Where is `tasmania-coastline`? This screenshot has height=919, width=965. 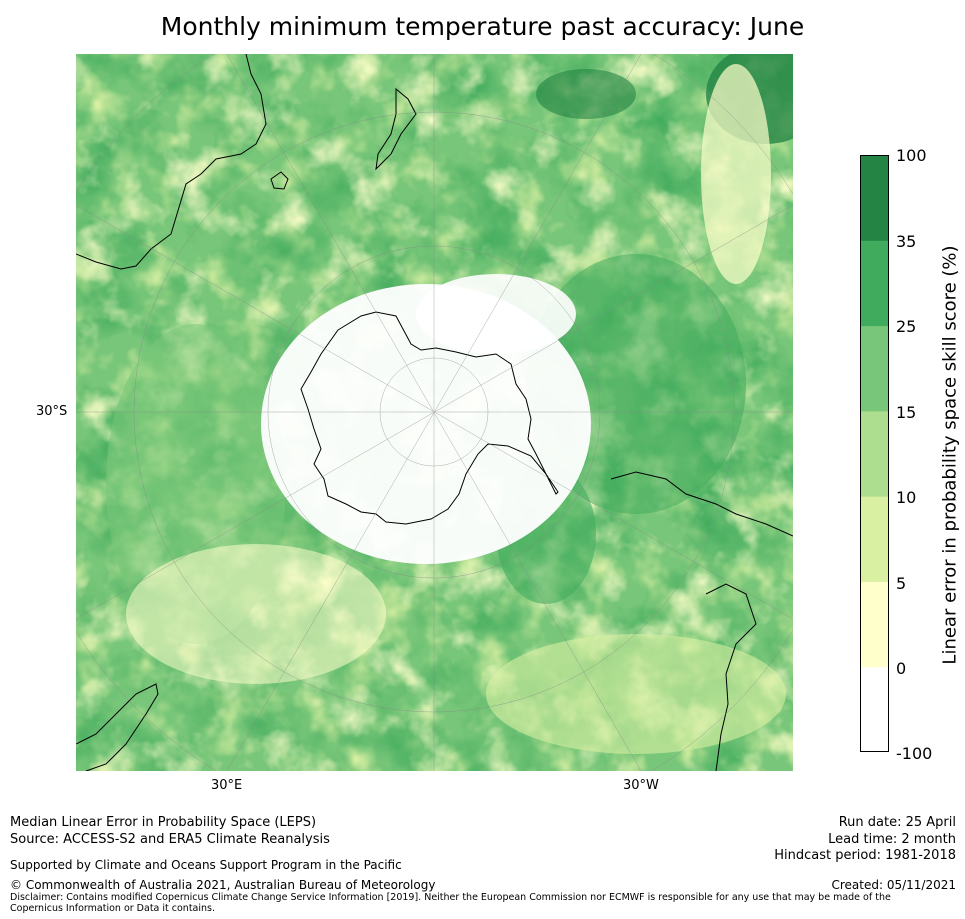 tasmania-coastline is located at coordinates (279, 180).